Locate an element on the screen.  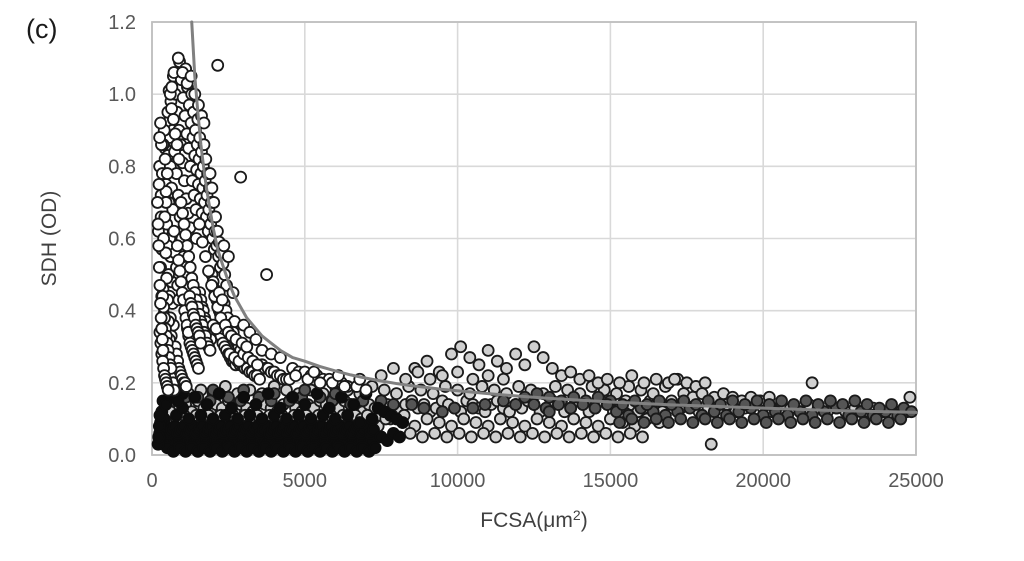
y-tick-label: 0.8 is located at coordinates (122, 167).